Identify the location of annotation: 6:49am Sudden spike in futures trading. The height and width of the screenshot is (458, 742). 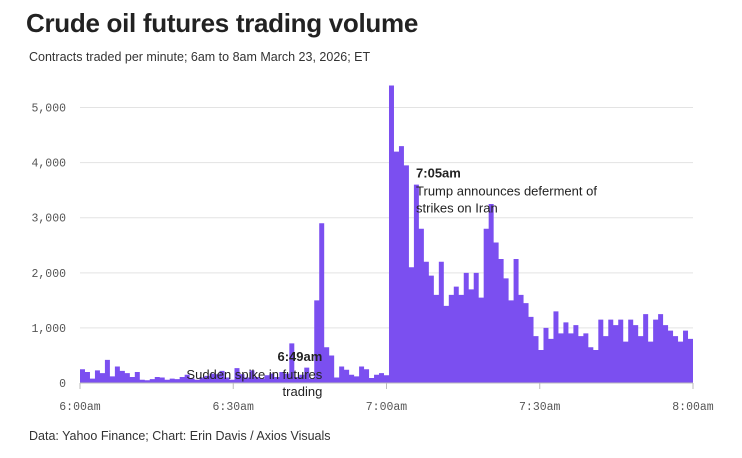
(254, 374).